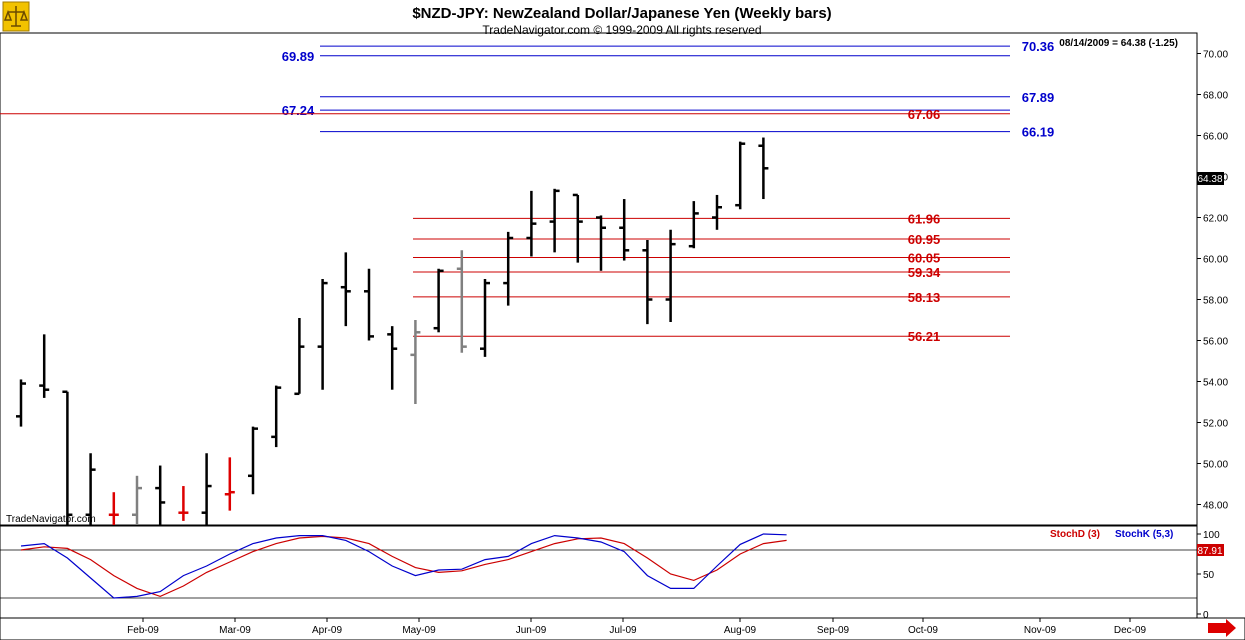 This screenshot has width=1245, height=640. I want to click on time-tick-label: Sep-09, so click(833, 630).